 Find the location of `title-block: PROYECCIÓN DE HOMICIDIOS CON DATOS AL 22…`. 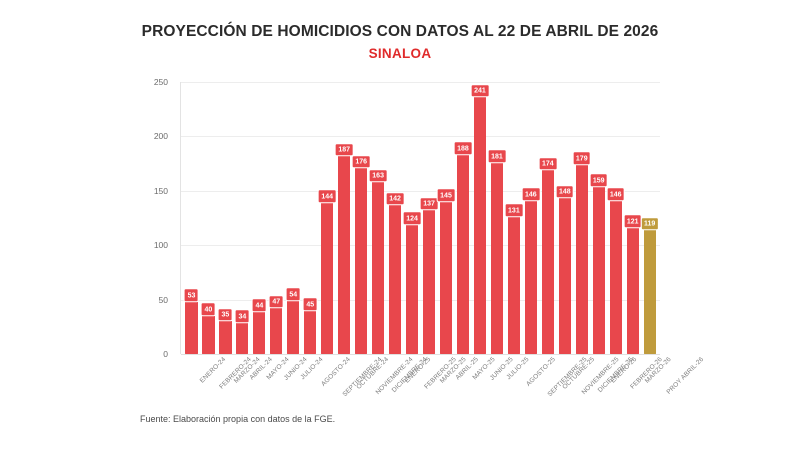

title-block: PROYECCIÓN DE HOMICIDIOS CON DATOS AL 22… is located at coordinates (400, 41).